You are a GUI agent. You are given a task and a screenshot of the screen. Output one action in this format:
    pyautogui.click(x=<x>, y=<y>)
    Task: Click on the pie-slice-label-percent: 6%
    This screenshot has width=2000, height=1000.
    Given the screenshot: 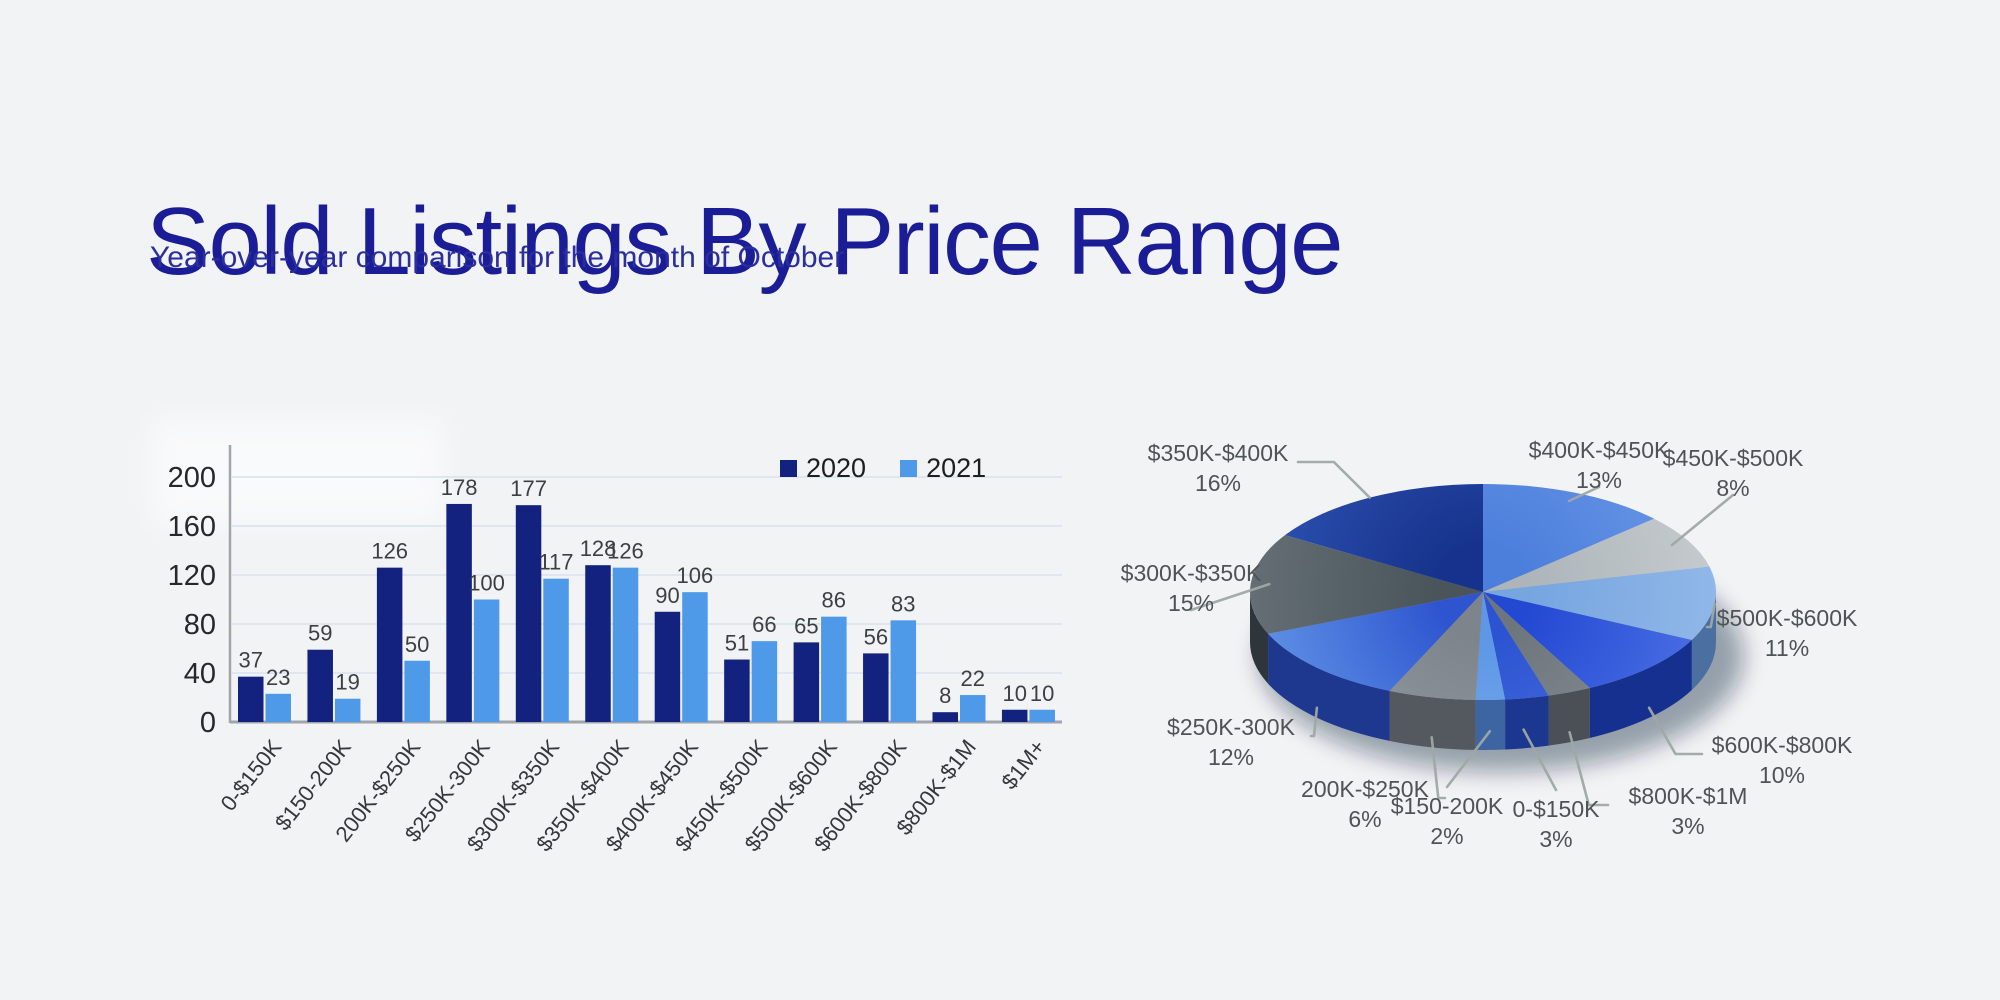 What is the action you would take?
    pyautogui.click(x=1365, y=819)
    